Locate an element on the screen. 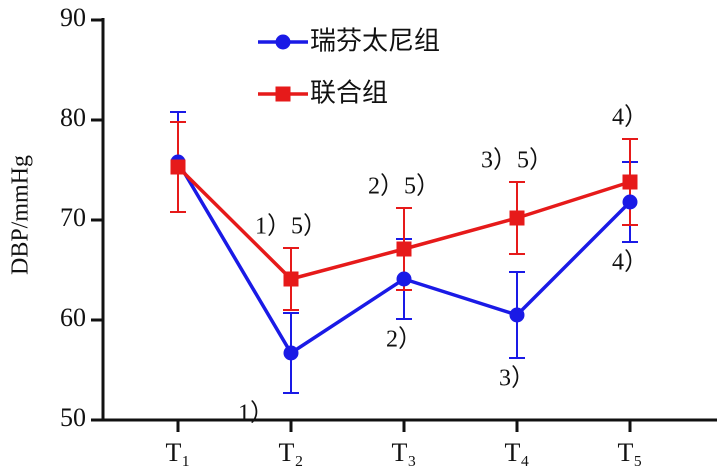 This screenshot has width=717, height=471. x-tick-label: T₁ is located at coordinates (178, 452).